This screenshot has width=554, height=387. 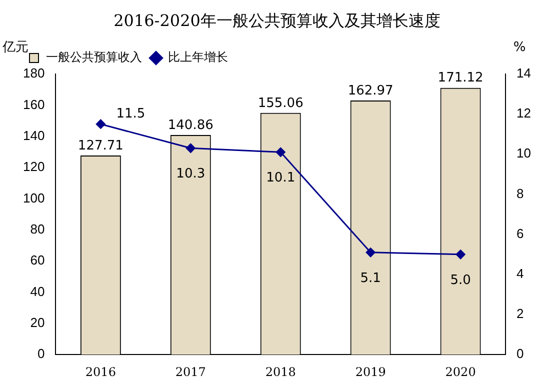 What do you see at coordinates (37, 260) in the screenshot?
I see `y-tick-label: 60` at bounding box center [37, 260].